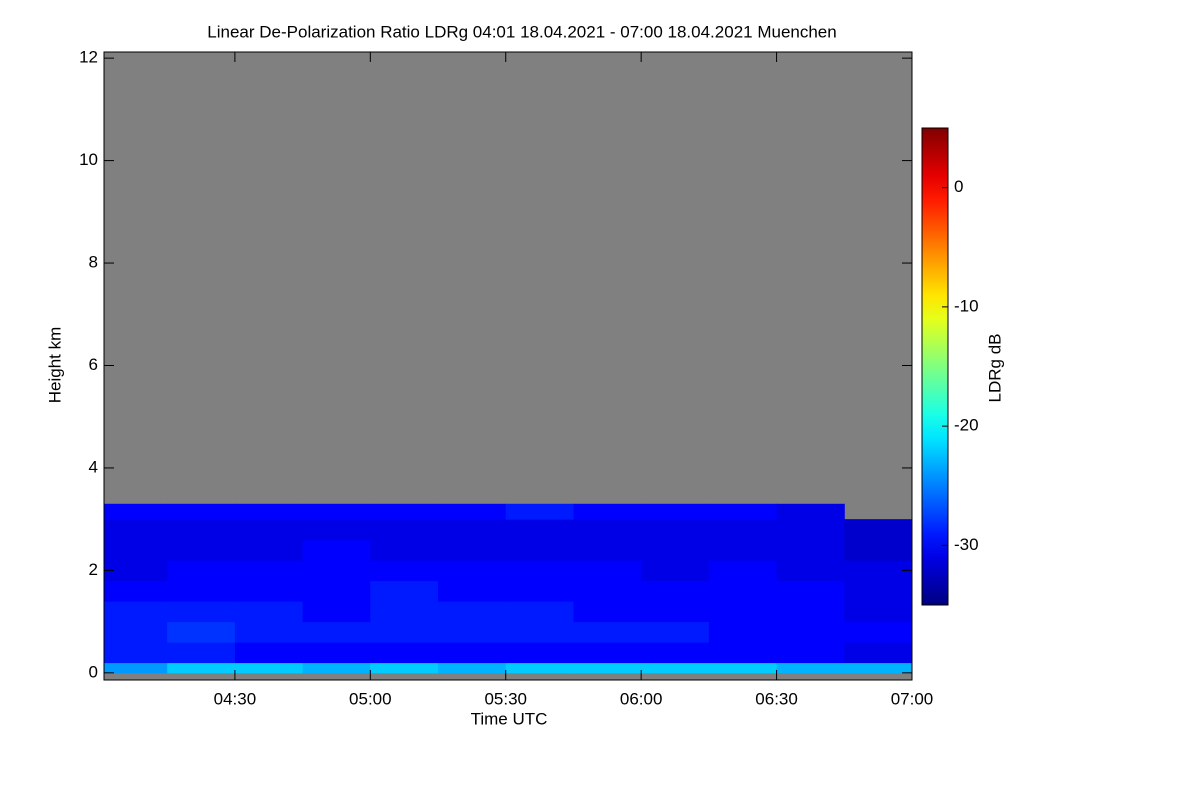 The height and width of the screenshot is (800, 1200). What do you see at coordinates (93, 569) in the screenshot?
I see `y-tick-label: 2` at bounding box center [93, 569].